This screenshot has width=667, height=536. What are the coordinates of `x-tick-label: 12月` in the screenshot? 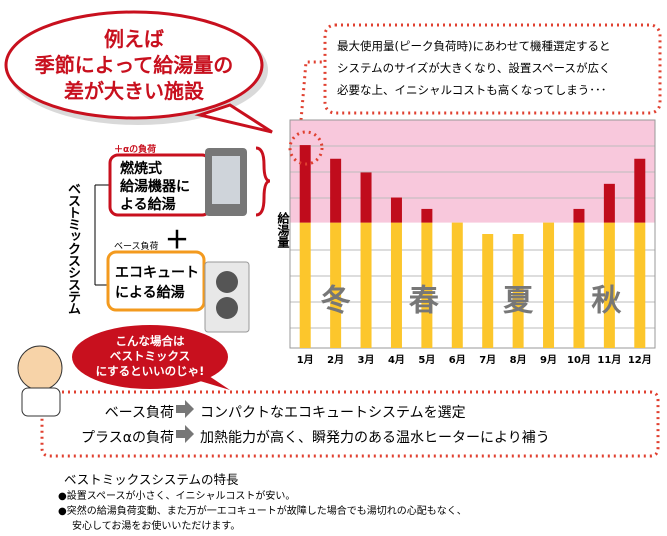 It's located at (640, 360).